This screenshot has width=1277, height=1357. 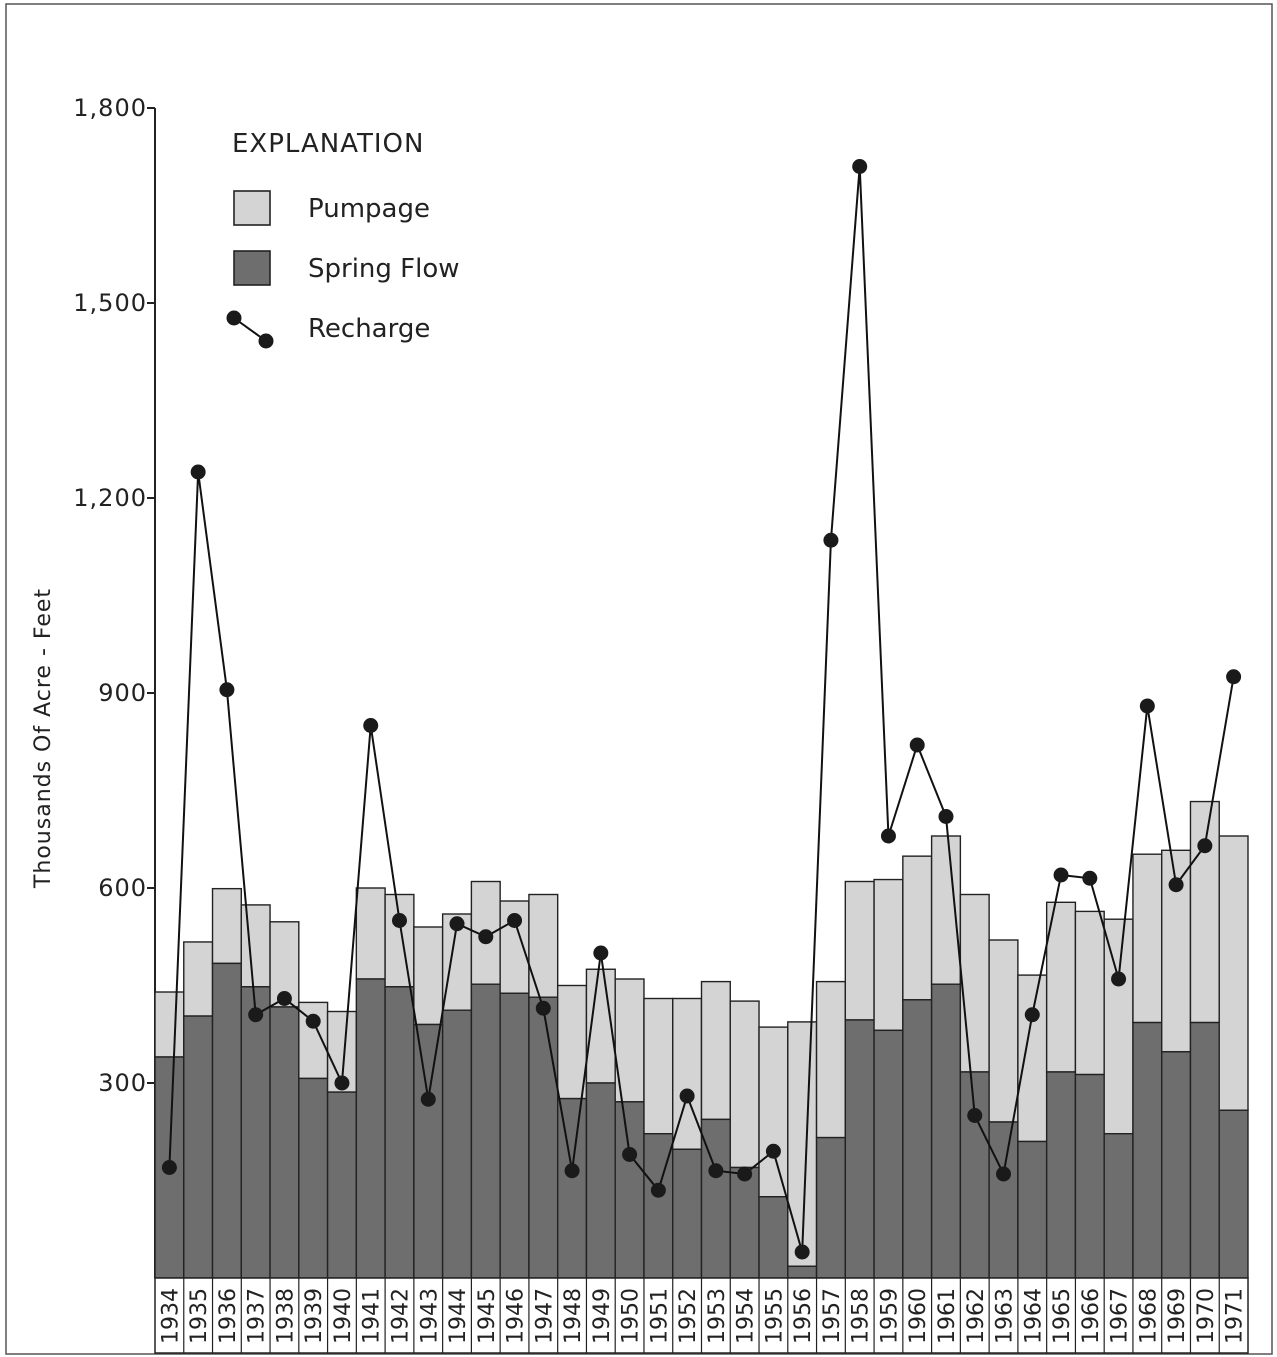 What do you see at coordinates (122, 888) in the screenshot?
I see `y-tick-label: 600` at bounding box center [122, 888].